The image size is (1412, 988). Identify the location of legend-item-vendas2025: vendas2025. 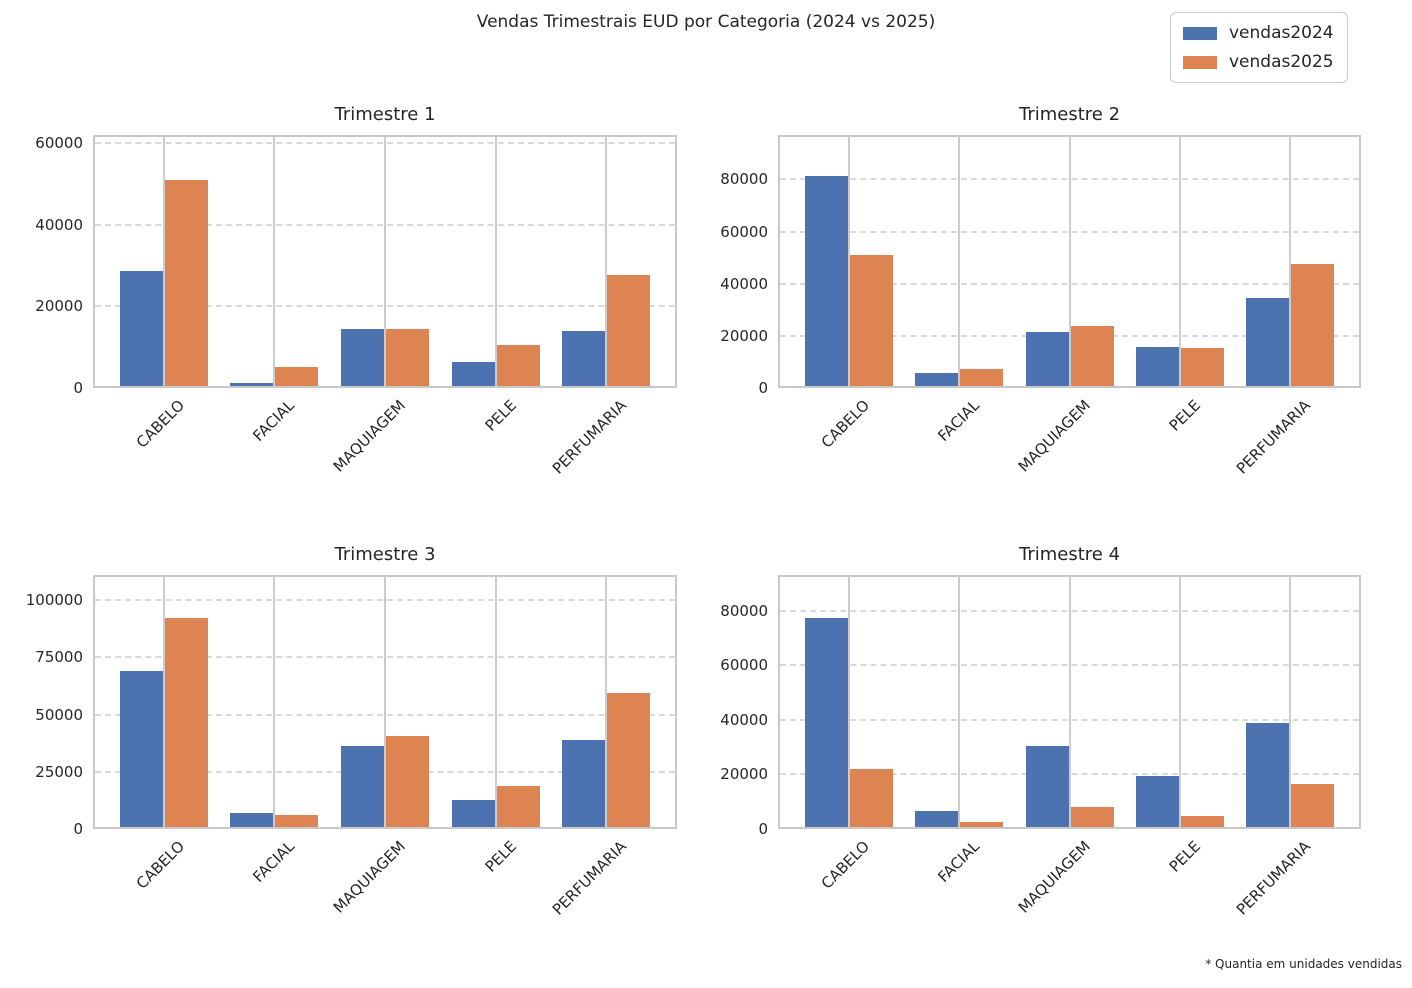
(1259, 62).